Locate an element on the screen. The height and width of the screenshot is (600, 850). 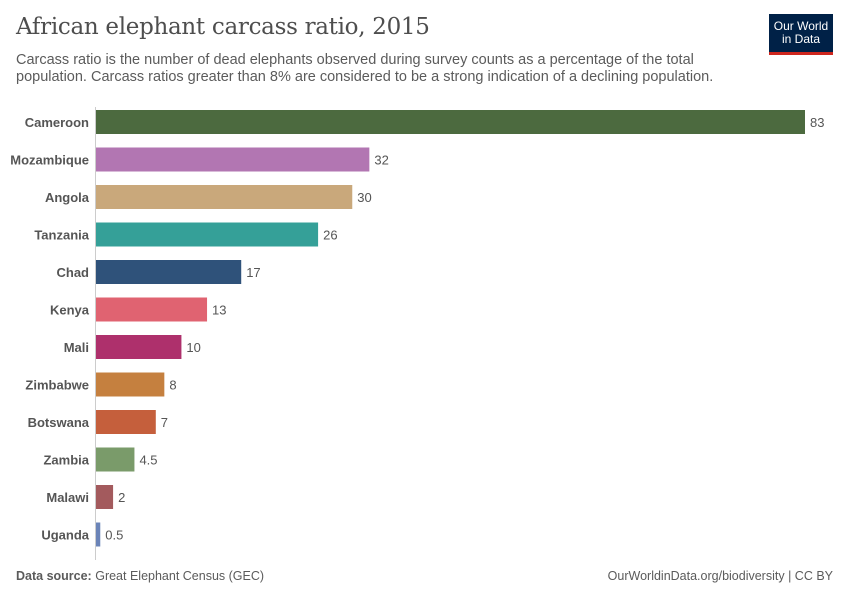
value-label: 10 is located at coordinates (193, 347).